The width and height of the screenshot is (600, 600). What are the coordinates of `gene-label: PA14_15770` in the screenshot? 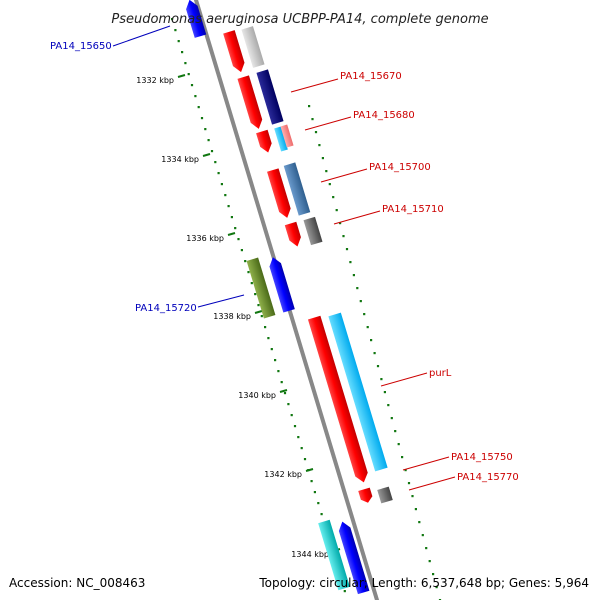 It's located at (488, 477).